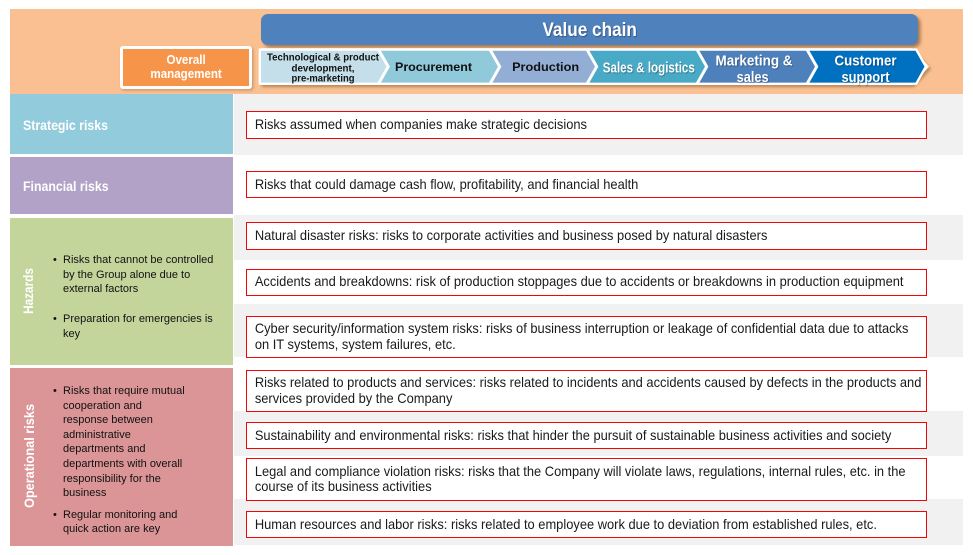 The image size is (973, 555). I want to click on svg-text: support, so click(866, 77).